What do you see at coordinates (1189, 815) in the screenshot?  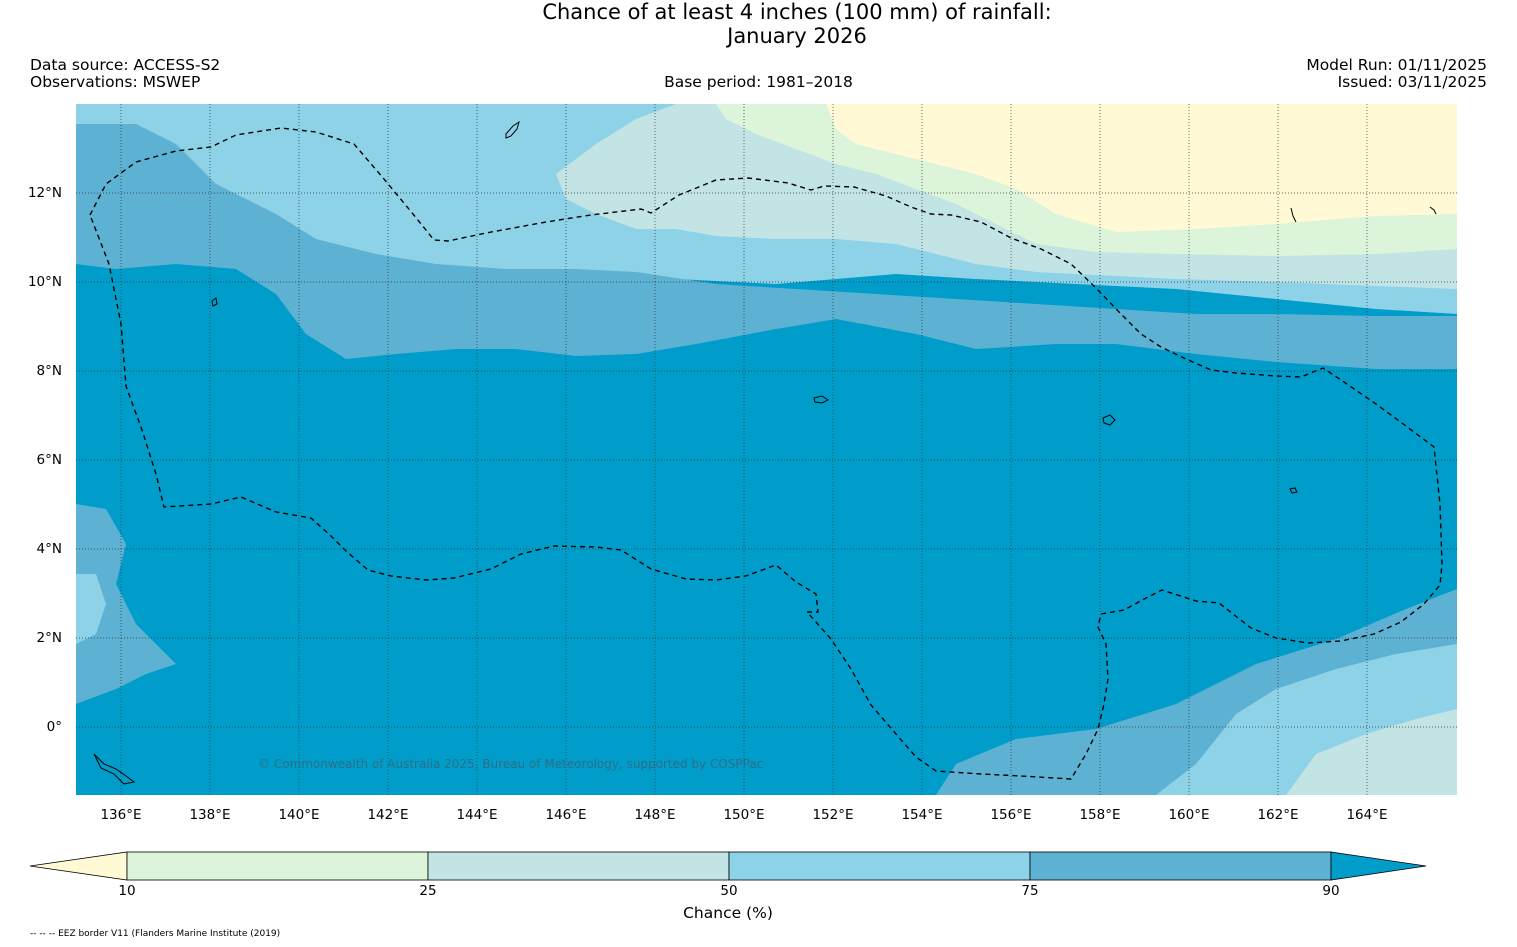 I see `x-tick-label: 160°E` at bounding box center [1189, 815].